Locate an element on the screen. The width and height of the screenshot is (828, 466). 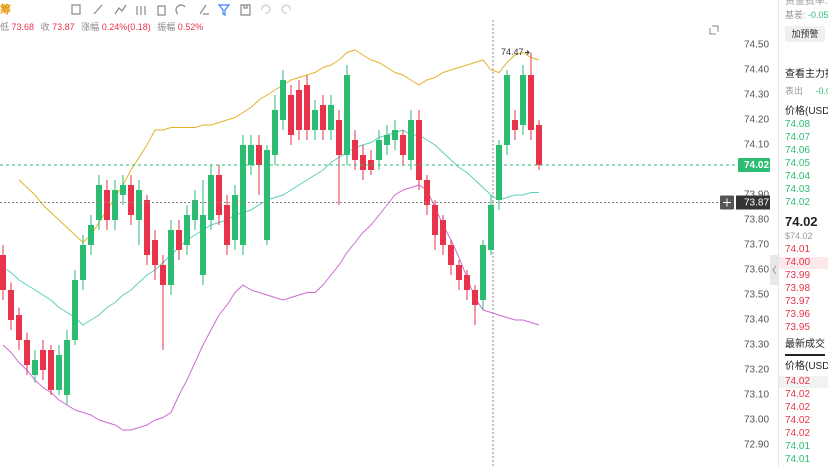
expand-icon is located at coordinates (714, 30).